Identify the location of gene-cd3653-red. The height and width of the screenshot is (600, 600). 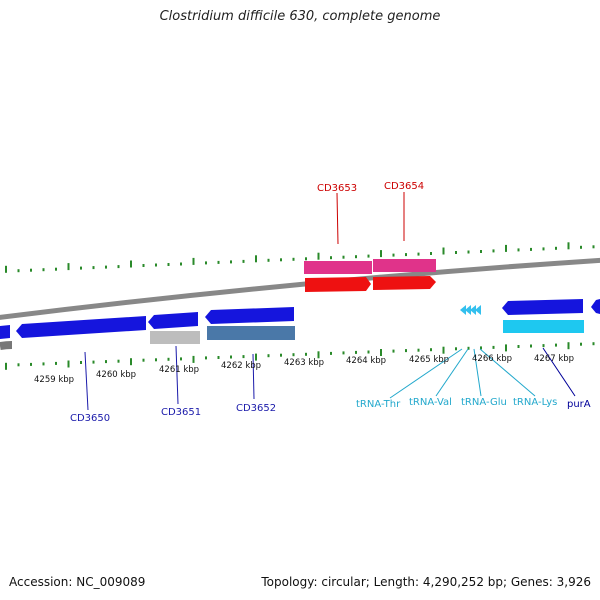
(338, 284).